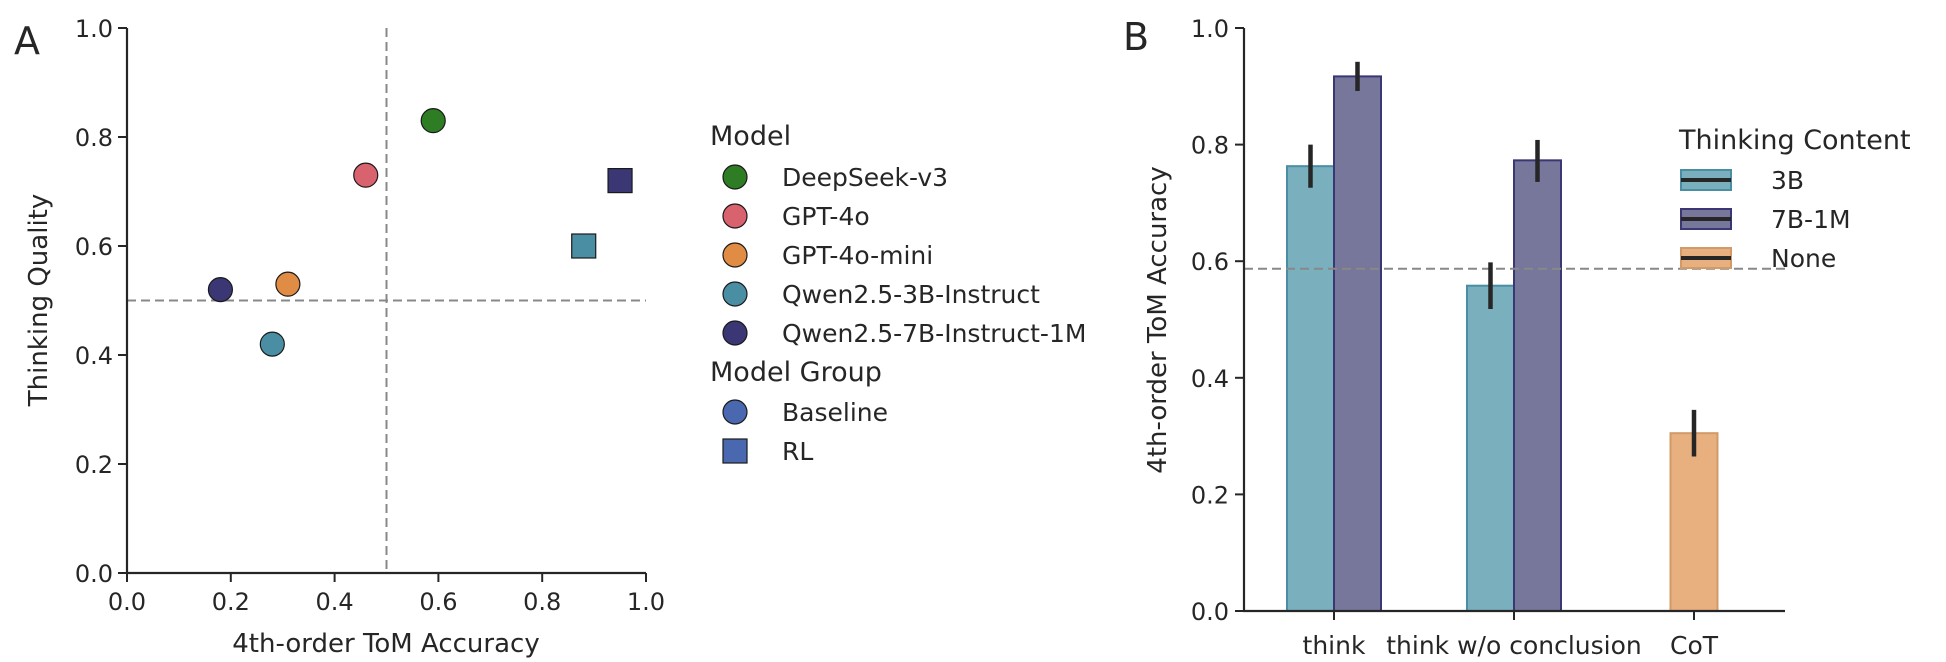 This screenshot has height=662, width=1946. What do you see at coordinates (231, 602) in the screenshot?
I see `x-tick-label: 0.2` at bounding box center [231, 602].